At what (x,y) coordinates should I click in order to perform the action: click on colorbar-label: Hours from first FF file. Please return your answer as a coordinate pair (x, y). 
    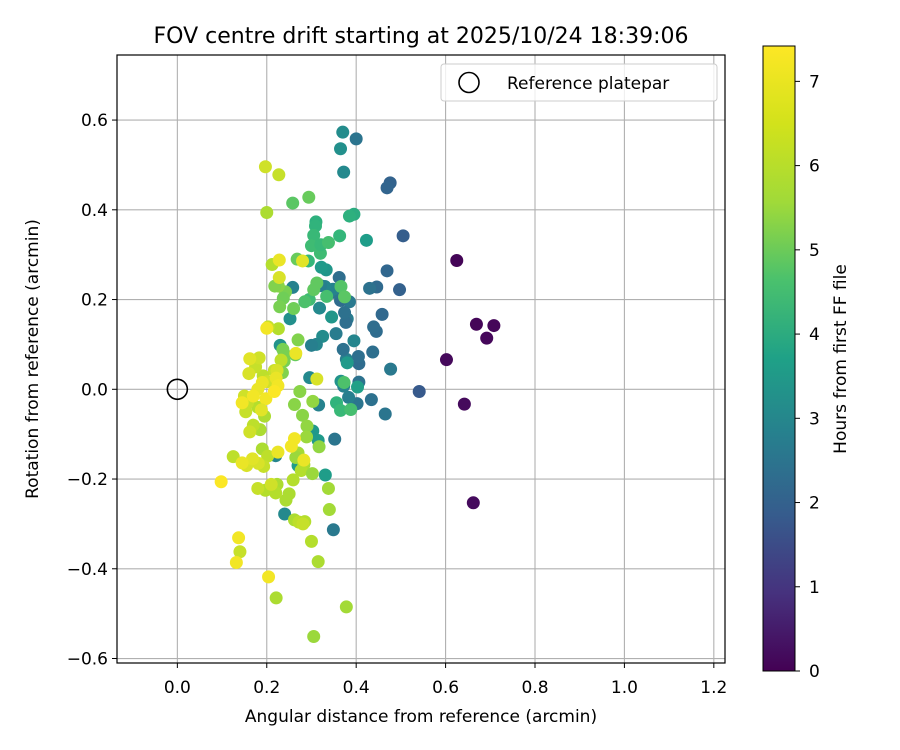
    Looking at the image, I should click on (841, 359).